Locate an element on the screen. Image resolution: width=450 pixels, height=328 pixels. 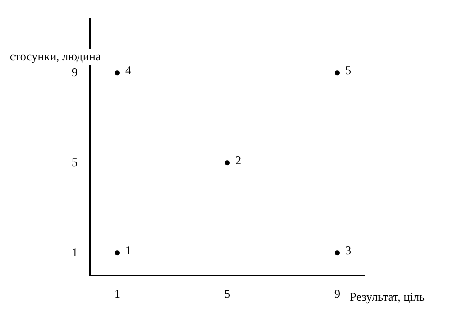
y-tick-label: 9 is located at coordinates (75, 72).